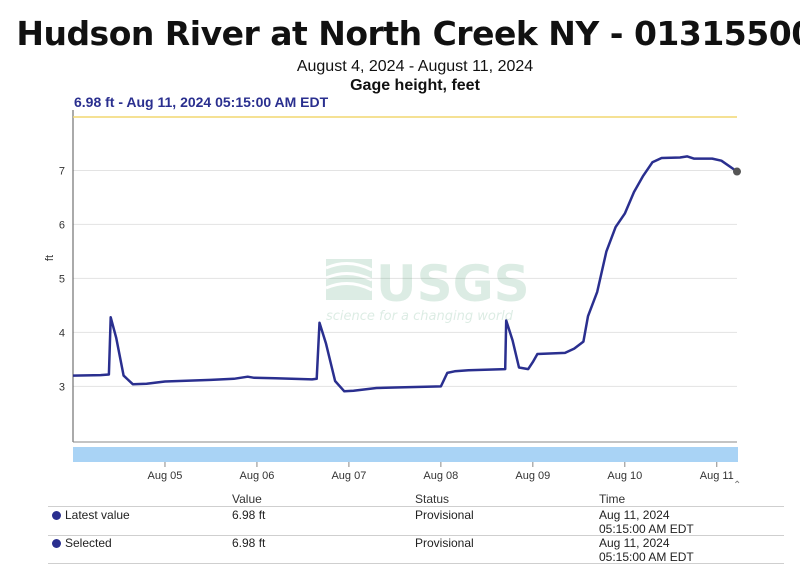 This screenshot has width=800, height=584. Describe the element at coordinates (349, 279) in the screenshot. I see `usgs-logo-icon` at that location.